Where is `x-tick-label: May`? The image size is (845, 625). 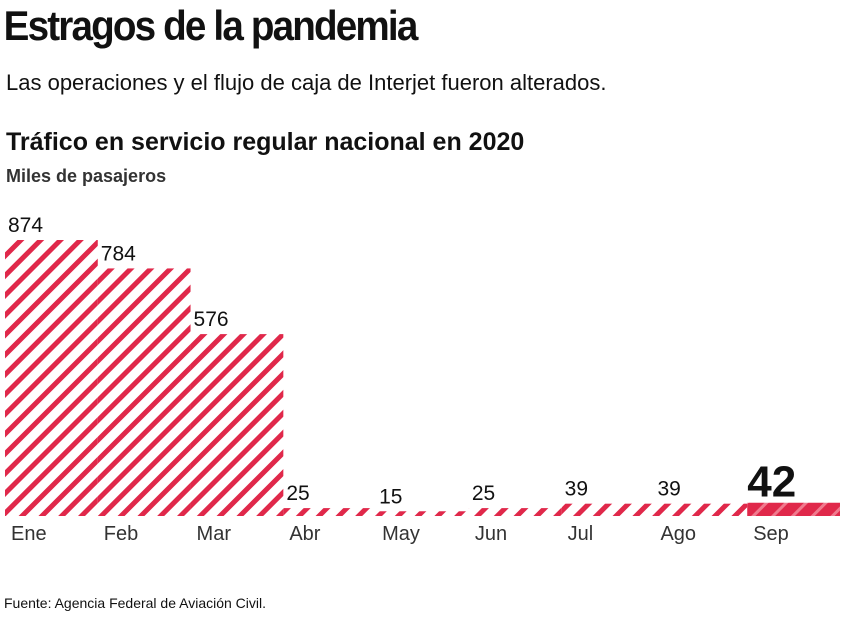
x-tick-label: May is located at coordinates (401, 534).